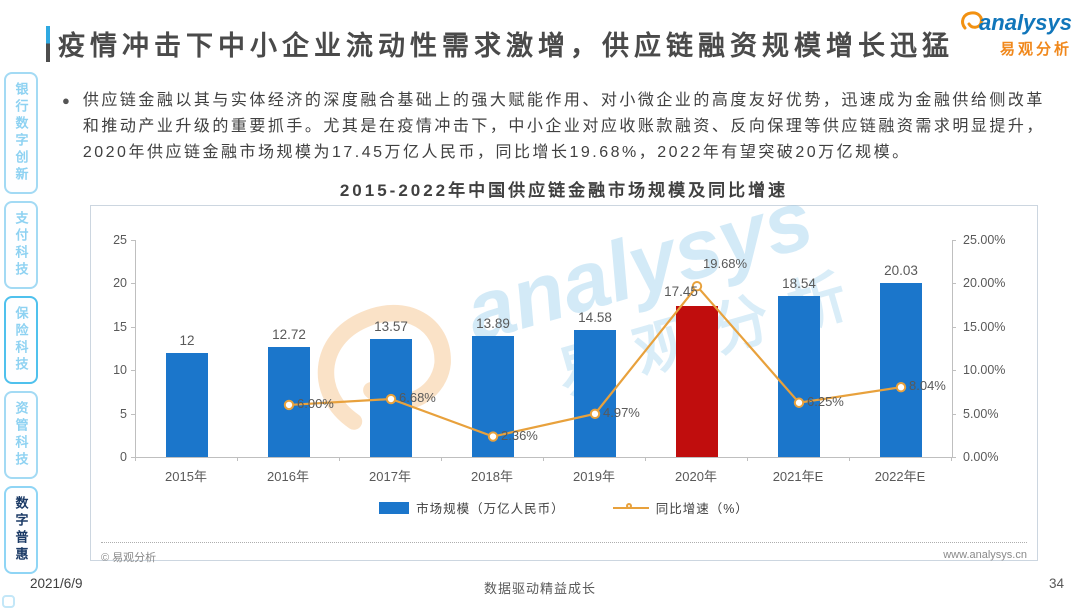 This screenshot has width=1080, height=608. Describe the element at coordinates (984, 370) in the screenshot. I see `right-axis-label: 10.00%` at that location.